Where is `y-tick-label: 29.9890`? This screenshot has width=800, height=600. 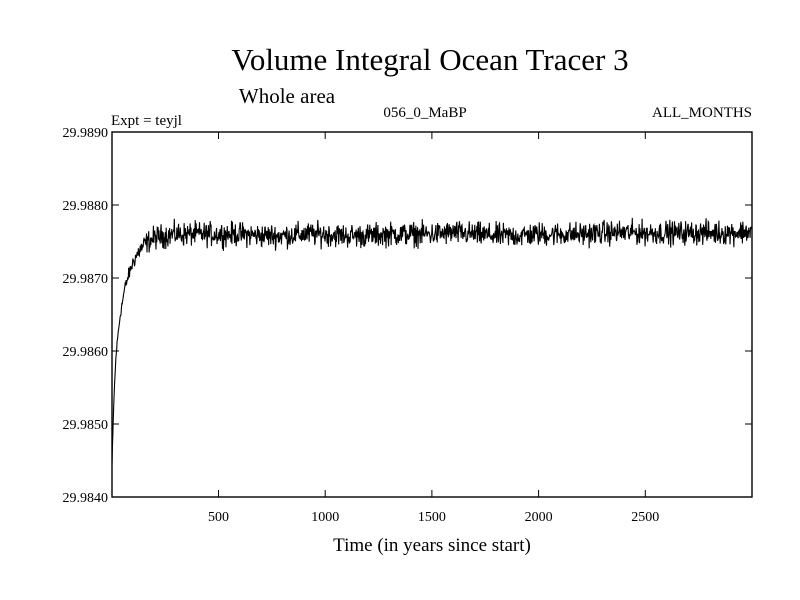 y-tick-label: 29.9890 is located at coordinates (86, 133).